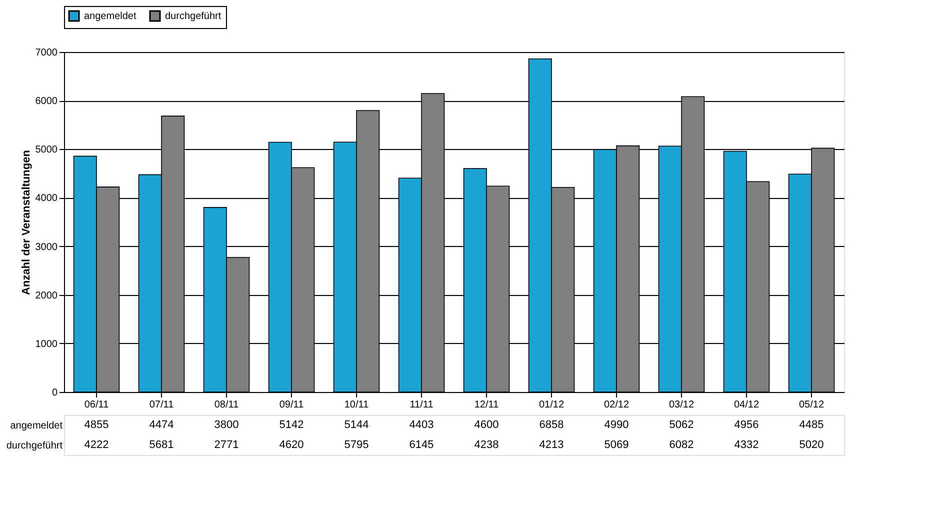 This screenshot has height=532, width=931. Describe the element at coordinates (551, 445) in the screenshot. I see `data-label: 4213` at that location.